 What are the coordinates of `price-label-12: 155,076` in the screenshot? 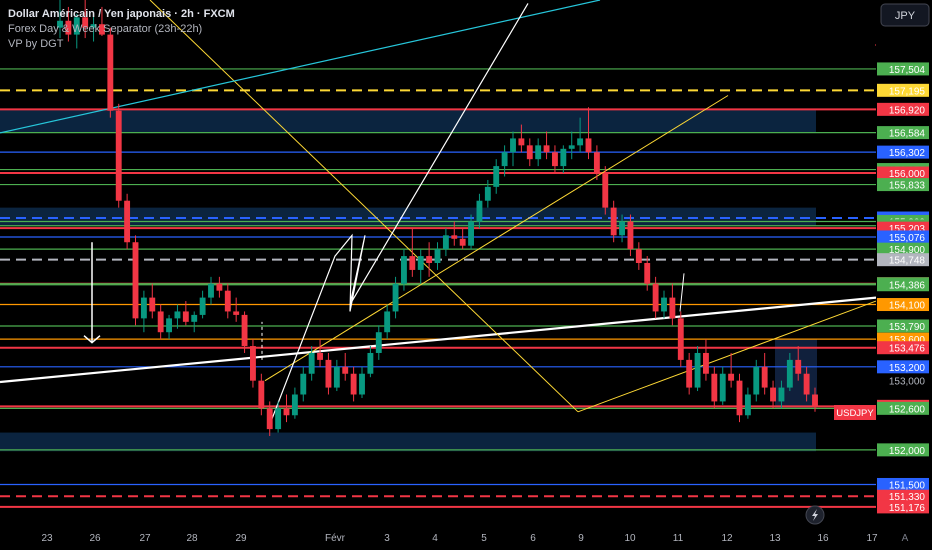 It's located at (907, 238).